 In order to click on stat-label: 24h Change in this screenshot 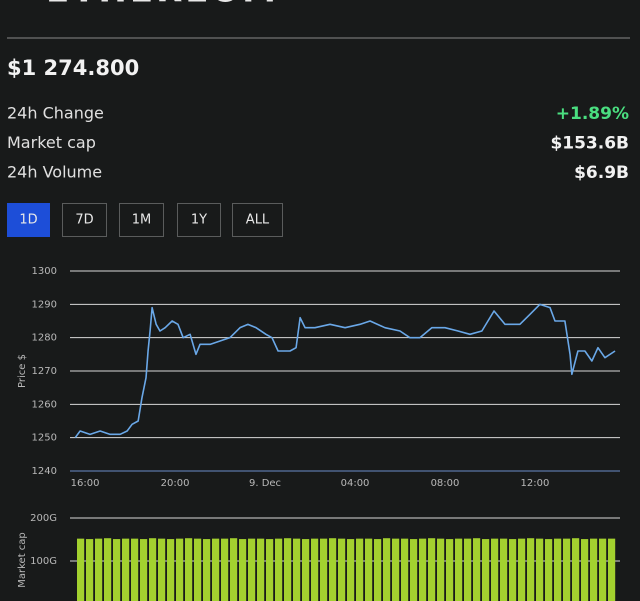, I will do `click(55, 113)`.